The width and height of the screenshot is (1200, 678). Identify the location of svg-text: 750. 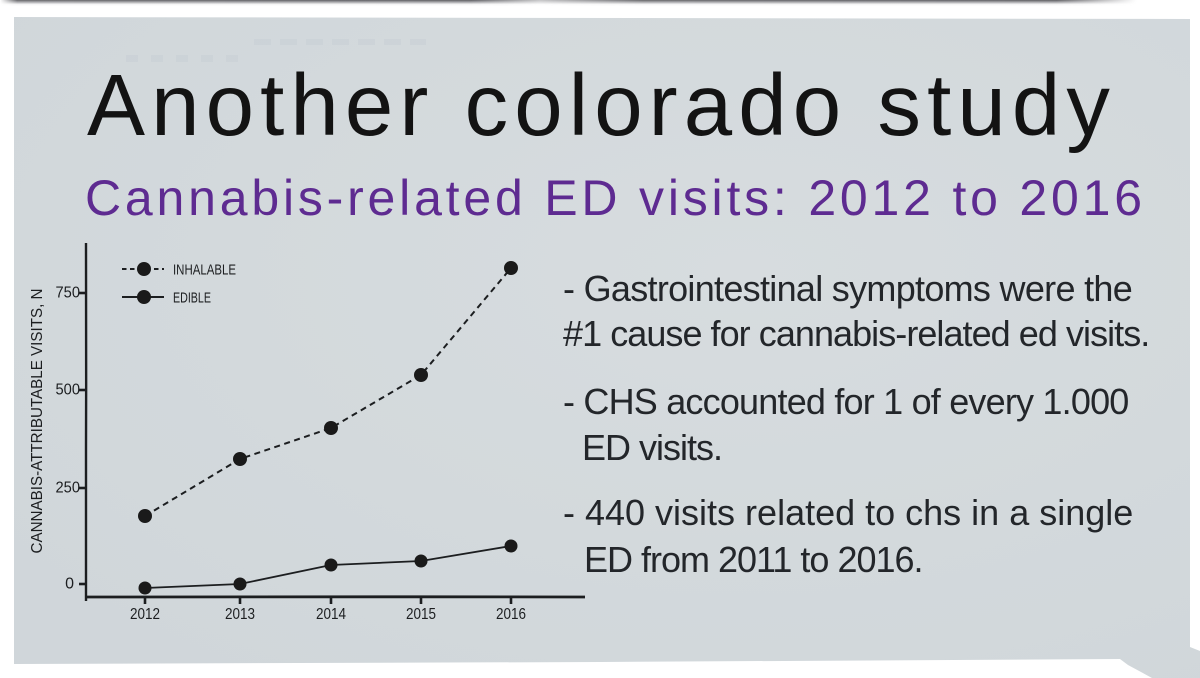
(68, 293).